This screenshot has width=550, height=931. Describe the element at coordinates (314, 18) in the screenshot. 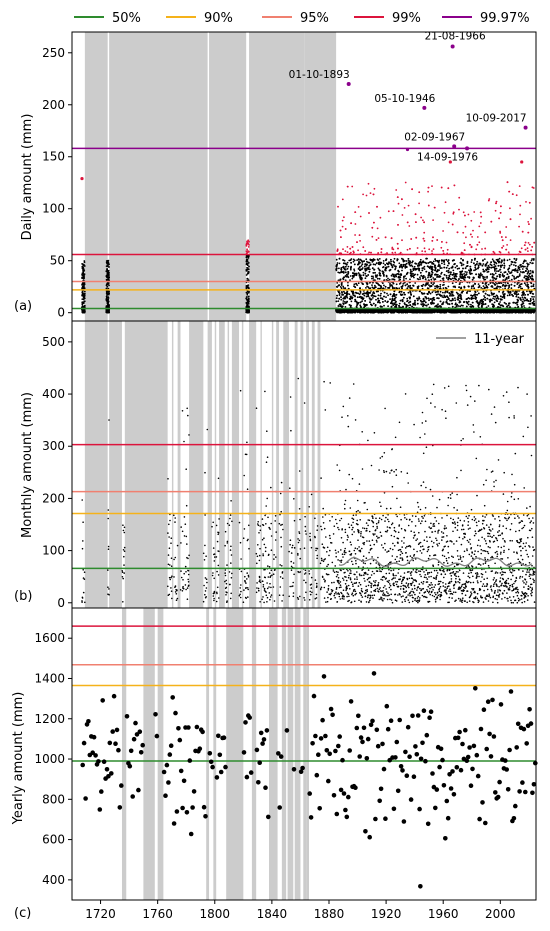

I see `legend-label-95: 95%` at that location.